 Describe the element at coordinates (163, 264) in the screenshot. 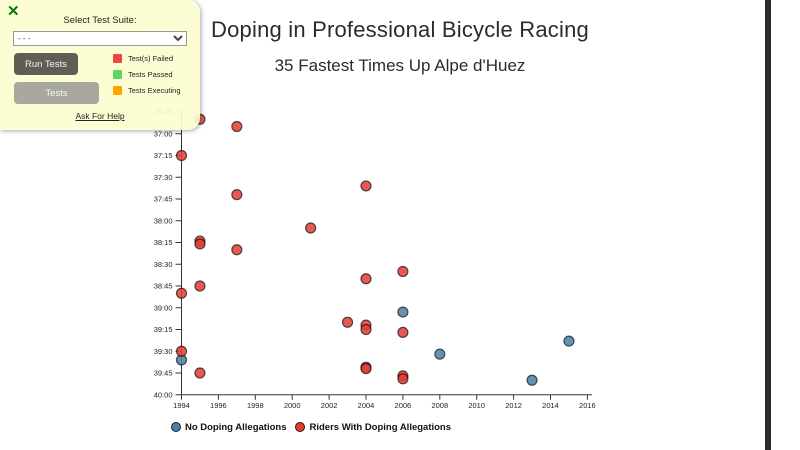

I see `y-tick-label: 38:30` at that location.